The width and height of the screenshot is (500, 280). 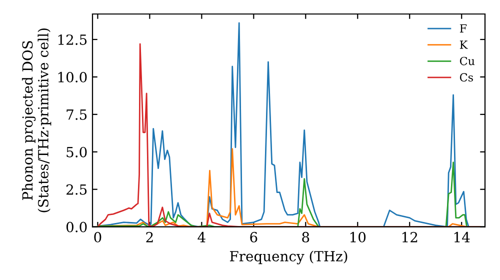 I want to click on legend-label: F, so click(x=463, y=28).